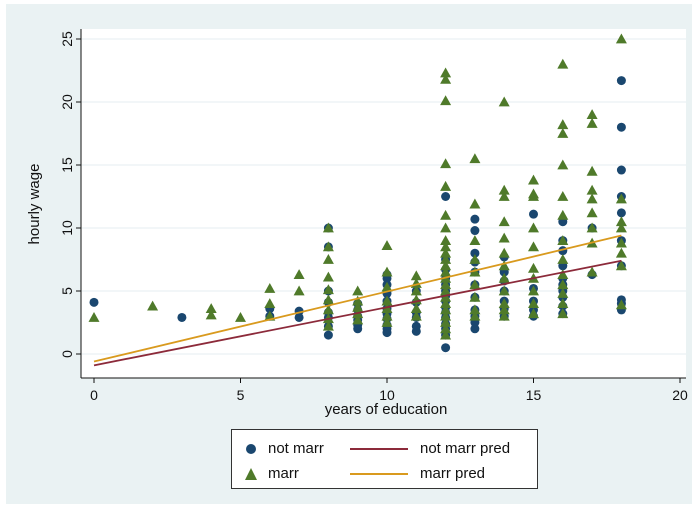 The image size is (696, 508). Describe the element at coordinates (67, 354) in the screenshot. I see `y-tick-label: 0` at that location.